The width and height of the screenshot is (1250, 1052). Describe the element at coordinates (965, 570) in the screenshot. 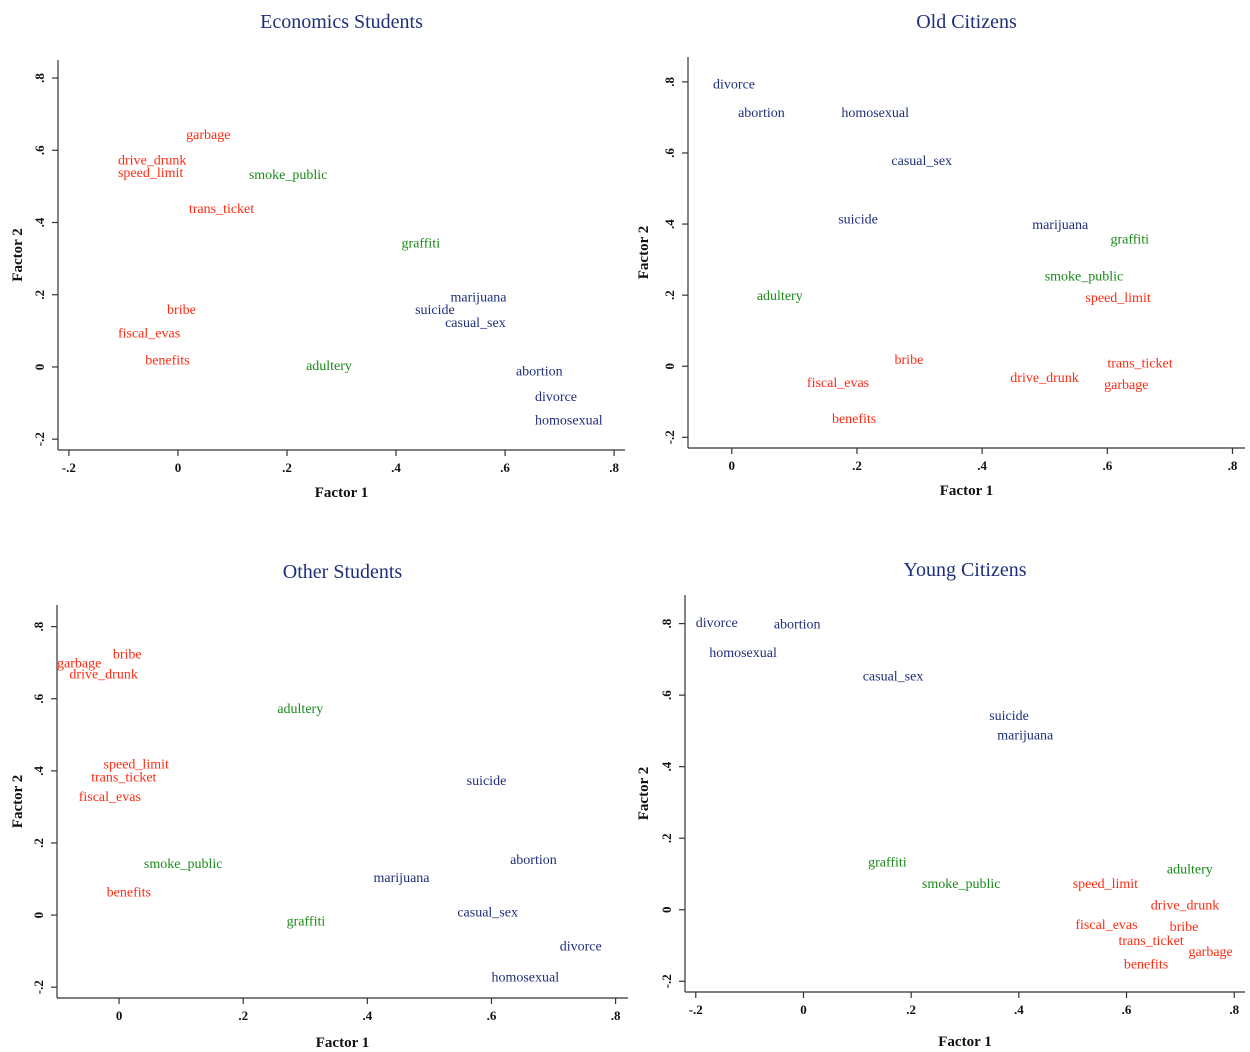

I see `chart-title: Young Citizens` at that location.